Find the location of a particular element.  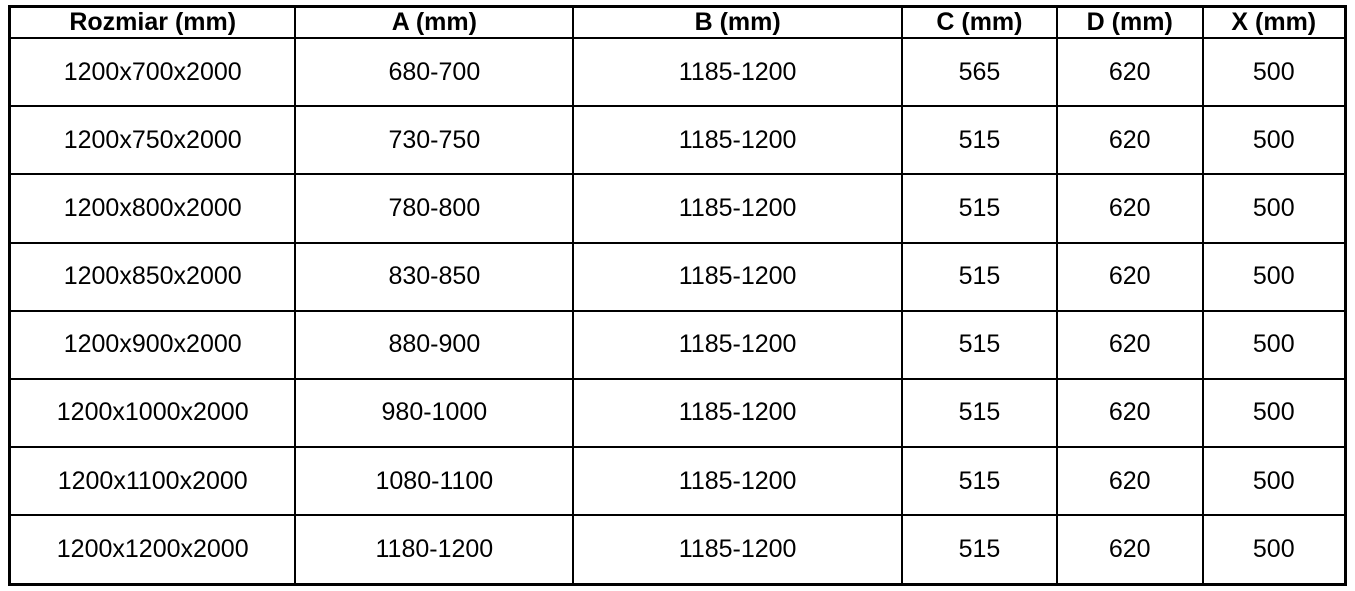

cell-rozmiar: 1200x850x2000 is located at coordinates (152, 276).